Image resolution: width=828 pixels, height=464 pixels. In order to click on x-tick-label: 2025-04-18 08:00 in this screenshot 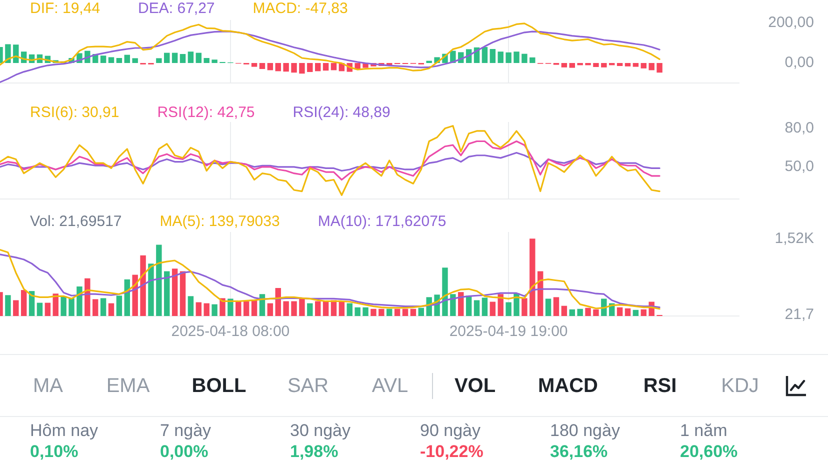, I will do `click(230, 331)`.